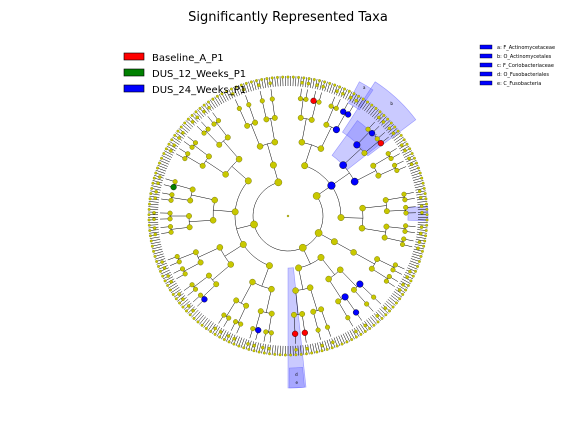  I want to click on clade-legend-item-c: c: F_Coriobacteriaceae, so click(516, 65).